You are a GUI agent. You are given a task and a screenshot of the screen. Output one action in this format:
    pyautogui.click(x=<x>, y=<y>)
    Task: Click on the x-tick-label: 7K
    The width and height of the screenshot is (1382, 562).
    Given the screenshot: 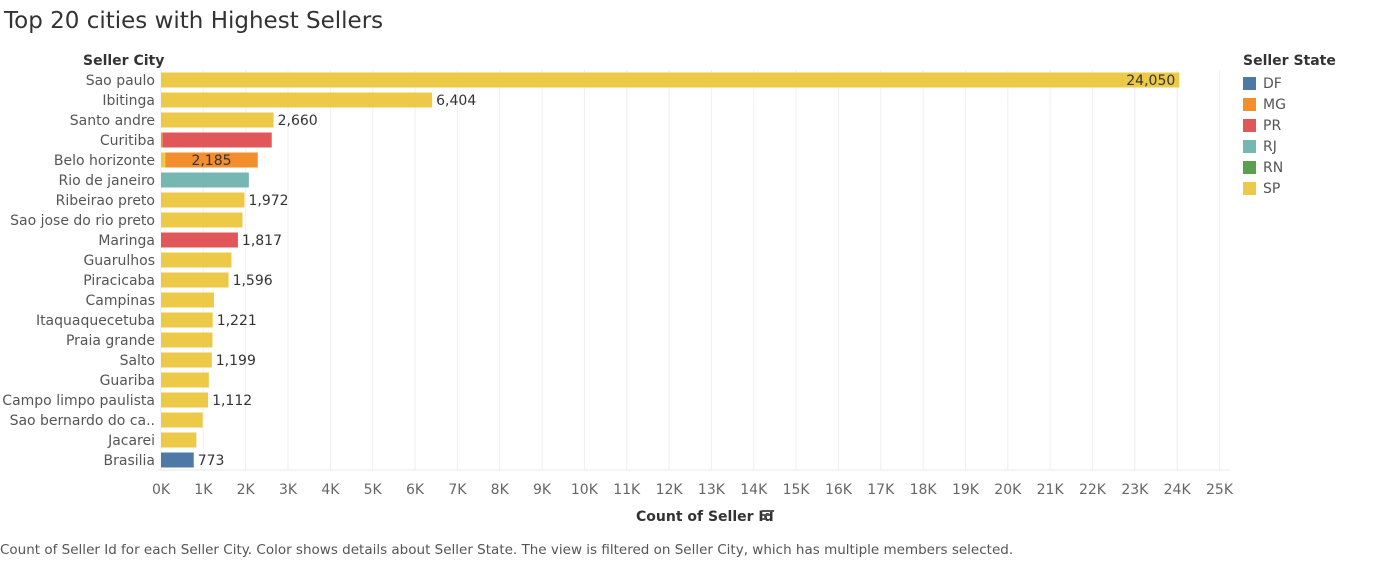 What is the action you would take?
    pyautogui.click(x=457, y=490)
    